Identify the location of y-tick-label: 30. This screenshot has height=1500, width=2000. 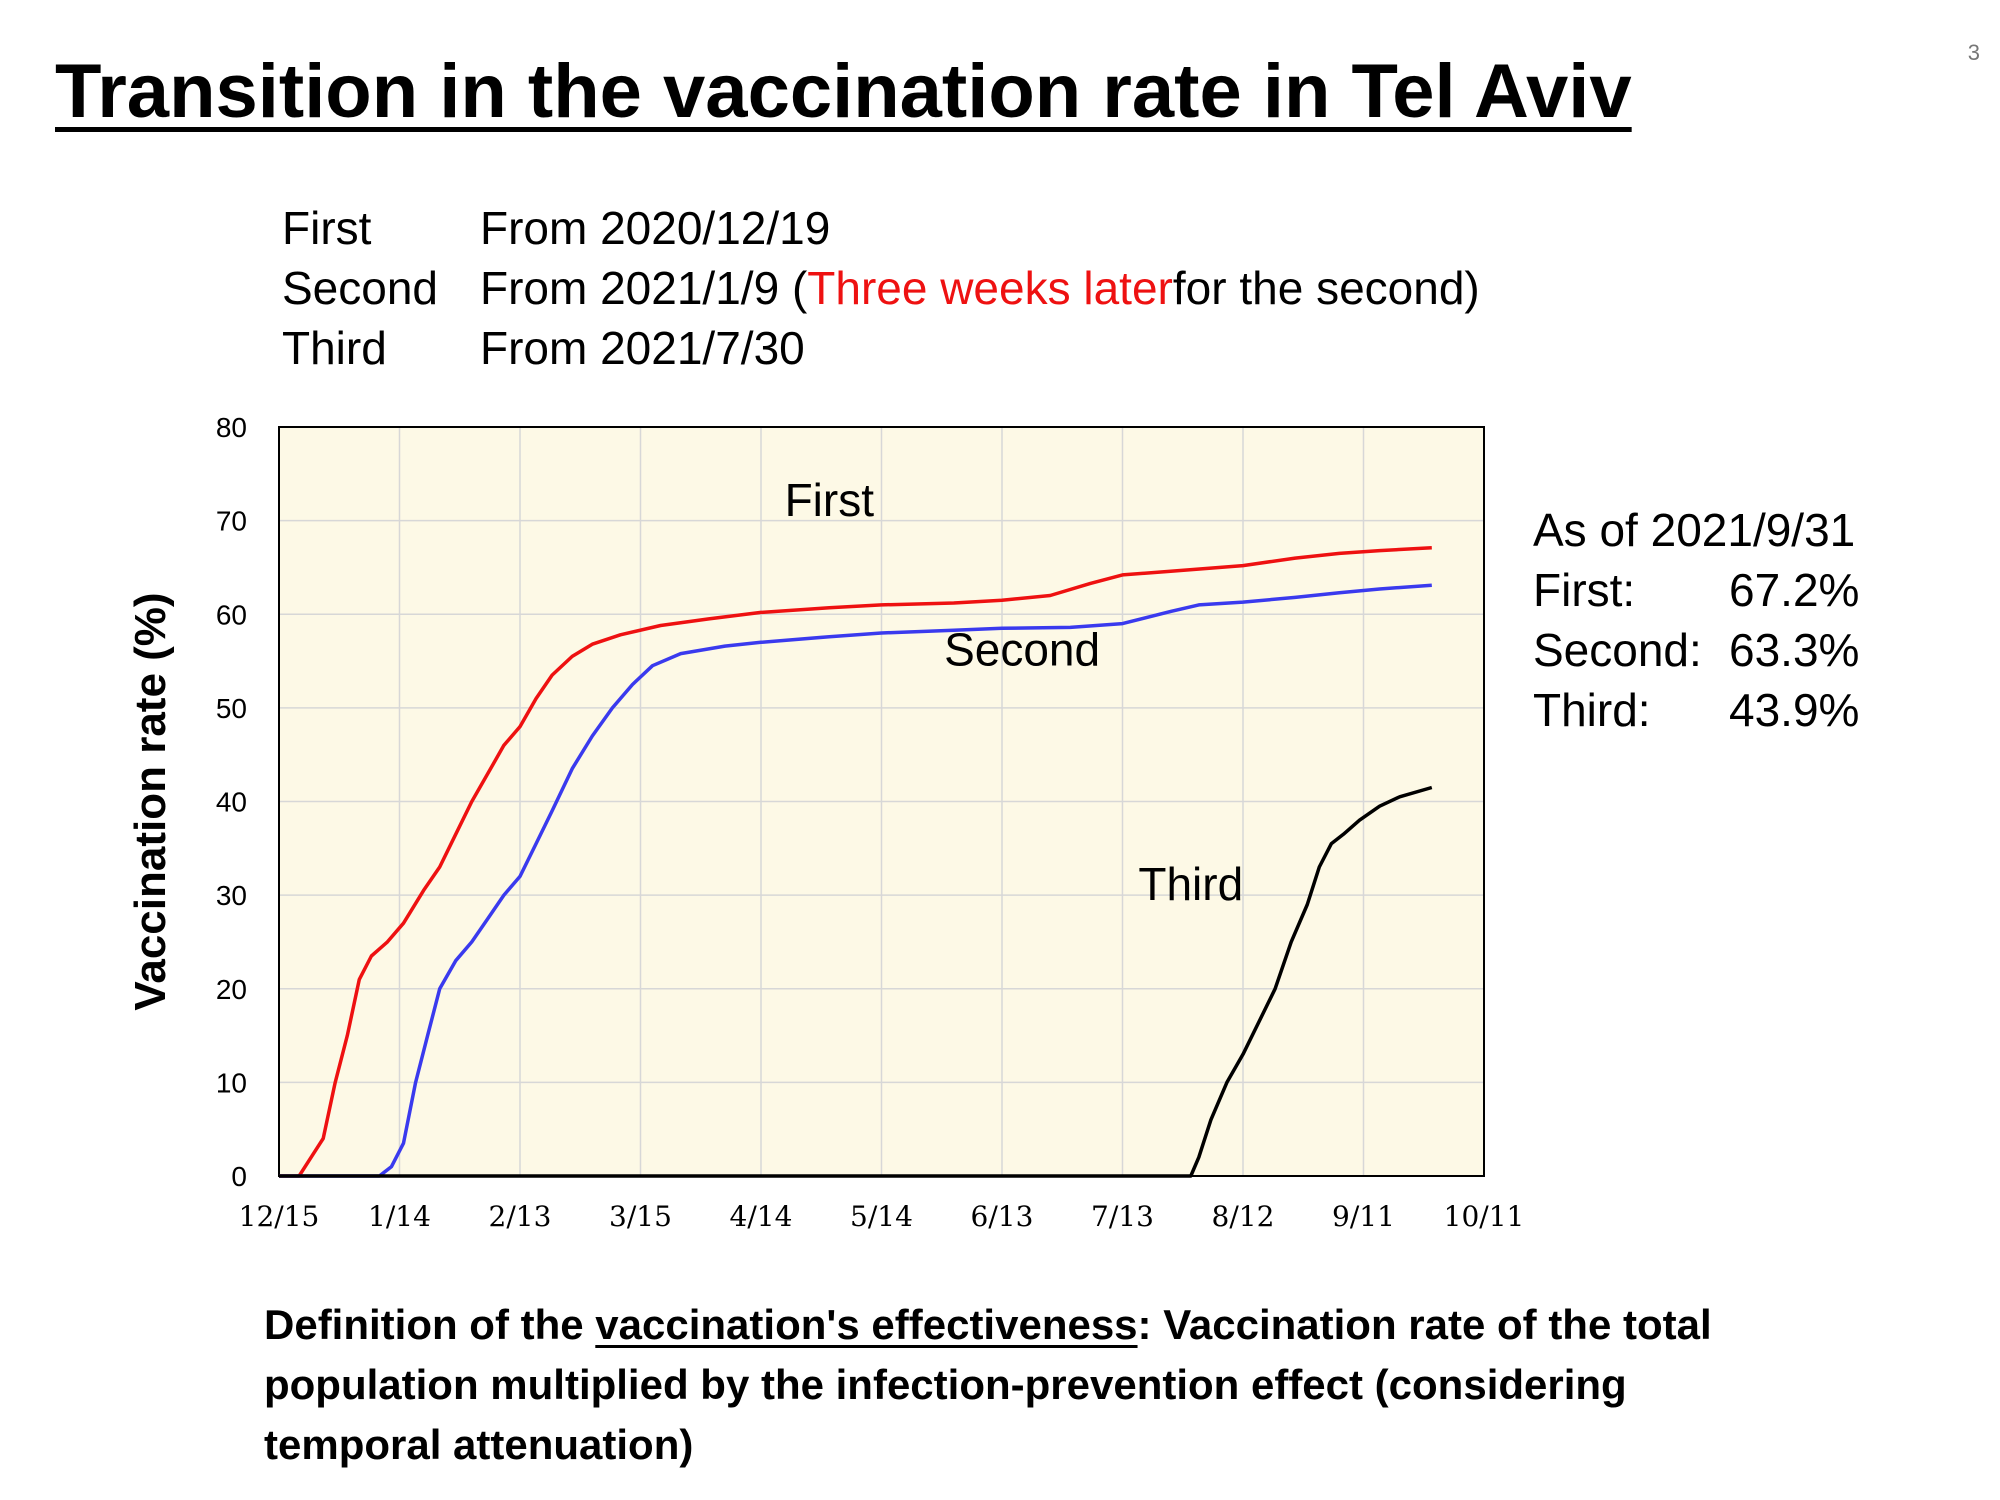
(231, 895).